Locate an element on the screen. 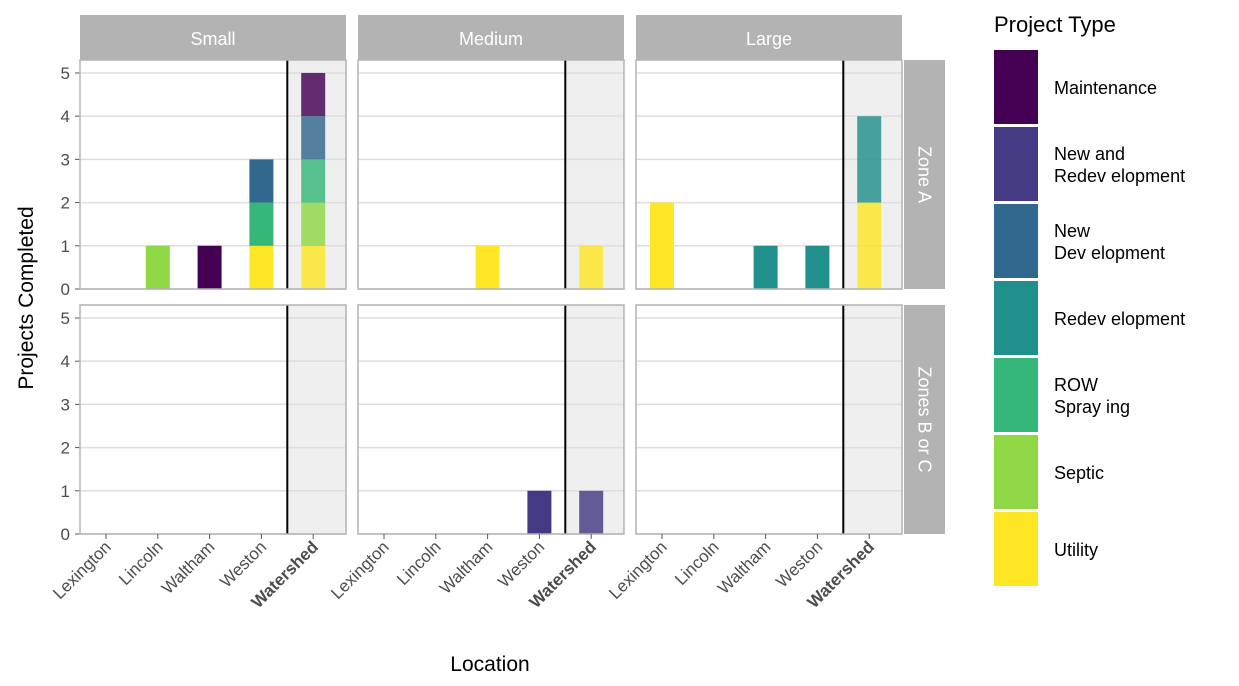  legend-label: Maintenance is located at coordinates (1105, 88).